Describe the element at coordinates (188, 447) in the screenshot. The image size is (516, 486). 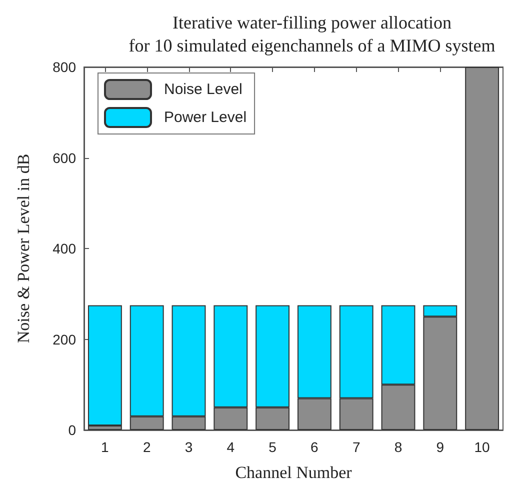
I see `x-tick-label: 3` at that location.